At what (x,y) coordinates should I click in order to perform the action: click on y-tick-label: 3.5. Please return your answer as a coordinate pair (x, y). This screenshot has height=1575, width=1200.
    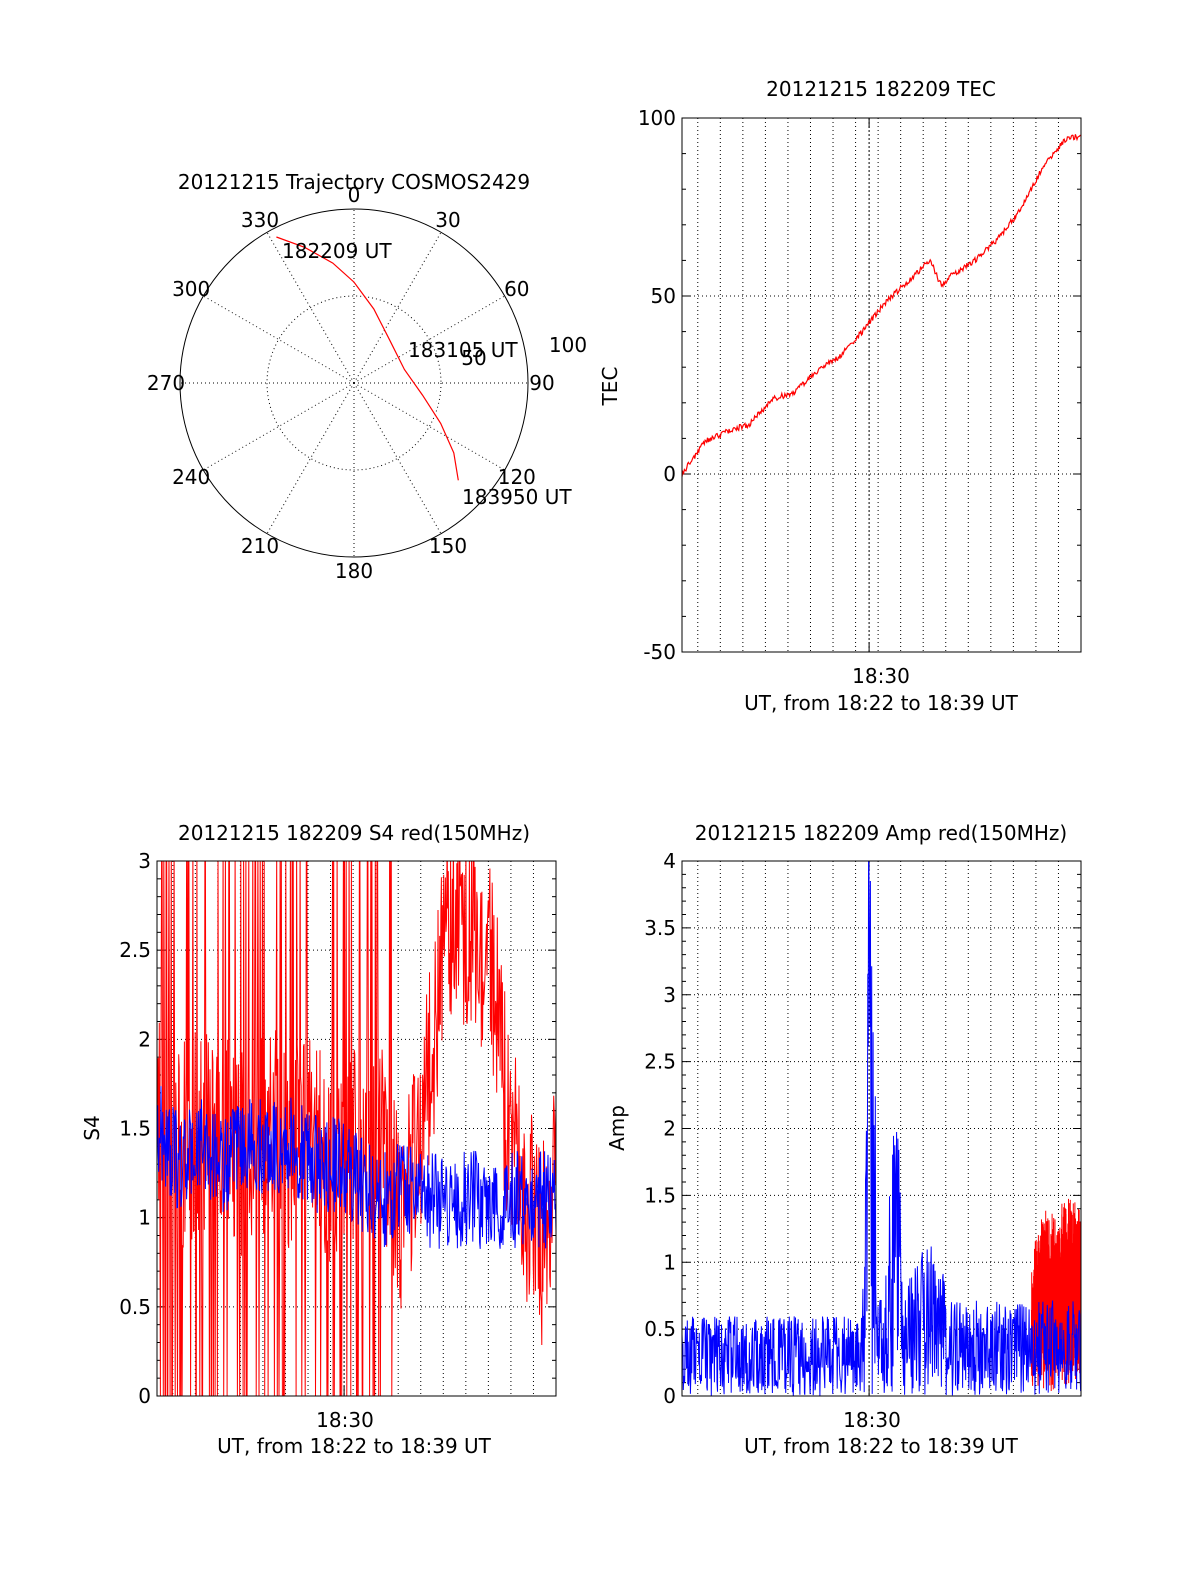
    Looking at the image, I should click on (660, 928).